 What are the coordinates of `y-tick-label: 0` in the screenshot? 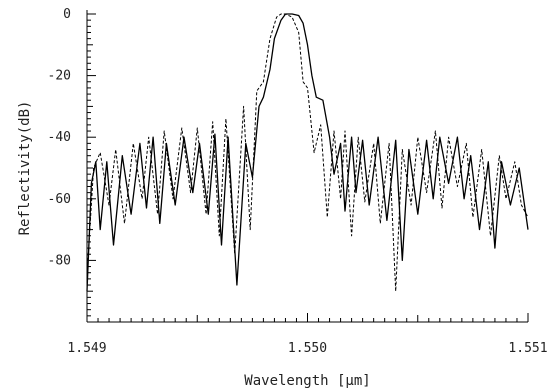 It's located at (67, 14).